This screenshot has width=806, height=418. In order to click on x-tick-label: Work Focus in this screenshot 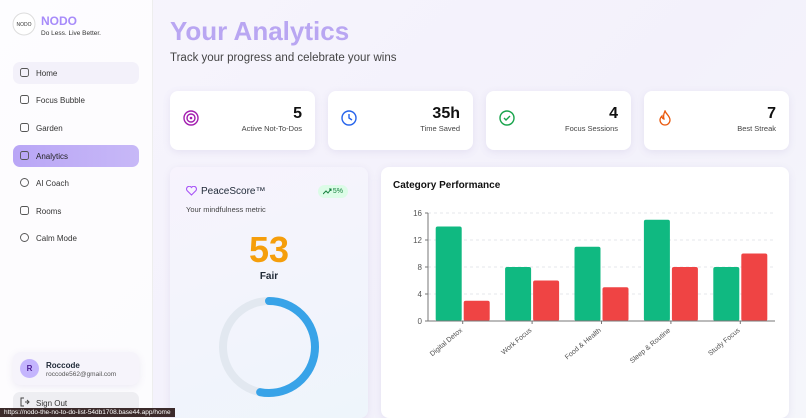, I will do `click(516, 342)`.